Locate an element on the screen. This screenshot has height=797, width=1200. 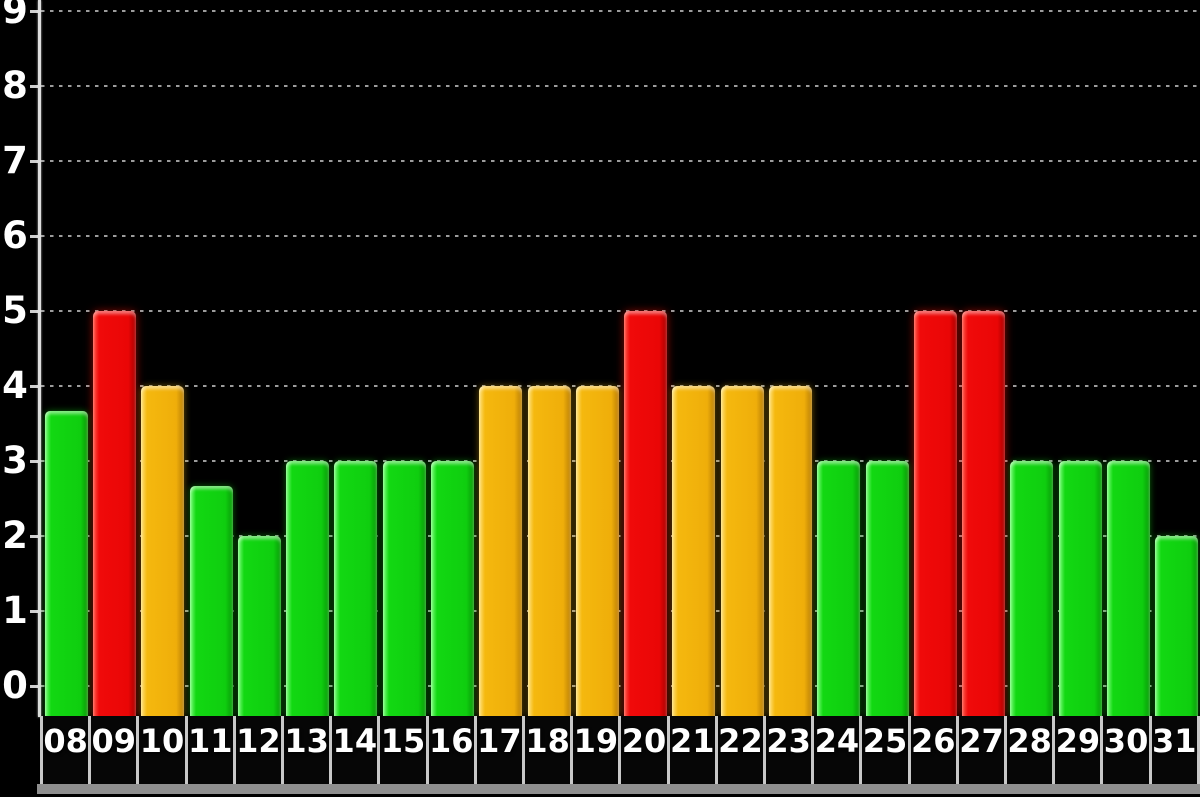
x-axis-label-29: 29 is located at coordinates (1076, 750).